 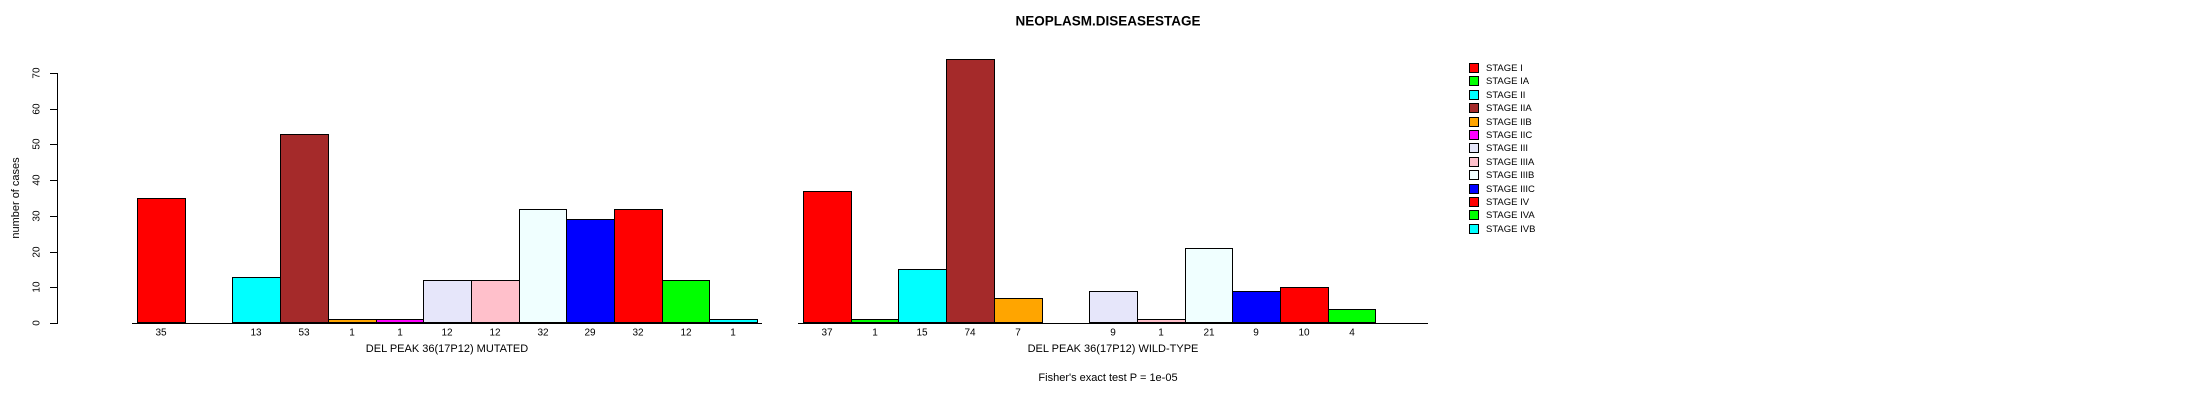 I want to click on legend-swatch-stage-iic, so click(x=1474, y=135).